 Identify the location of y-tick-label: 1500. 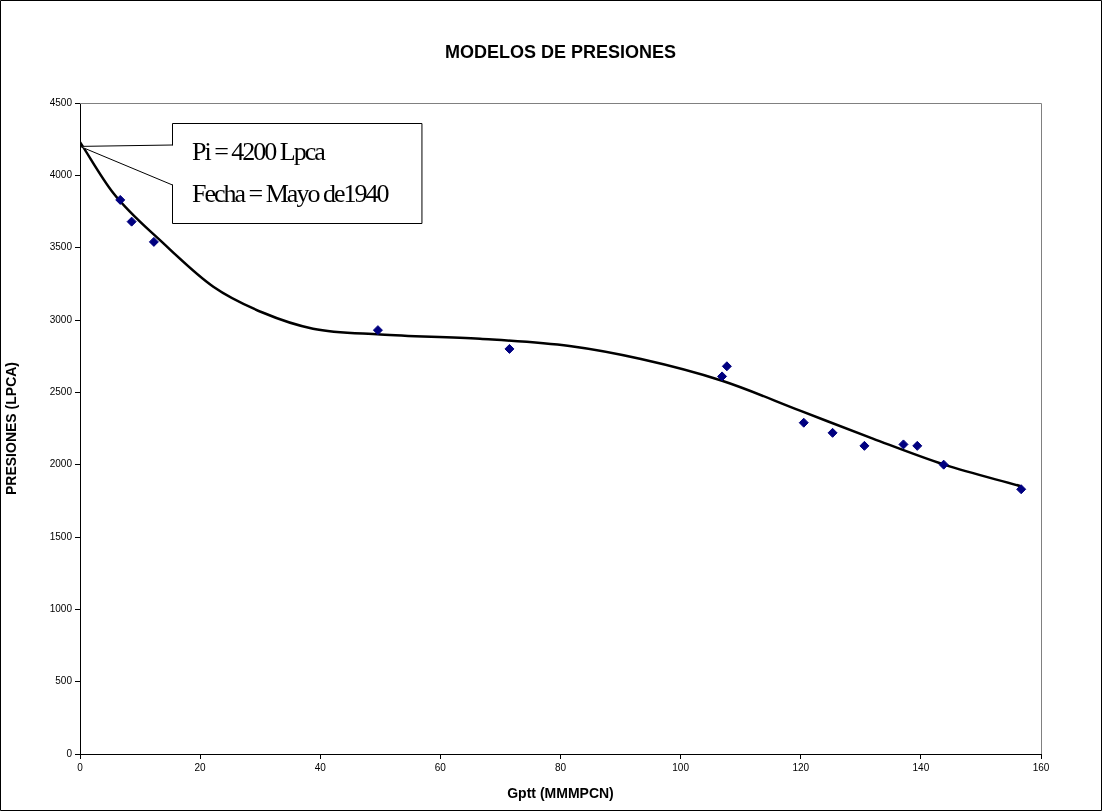
(61, 536).